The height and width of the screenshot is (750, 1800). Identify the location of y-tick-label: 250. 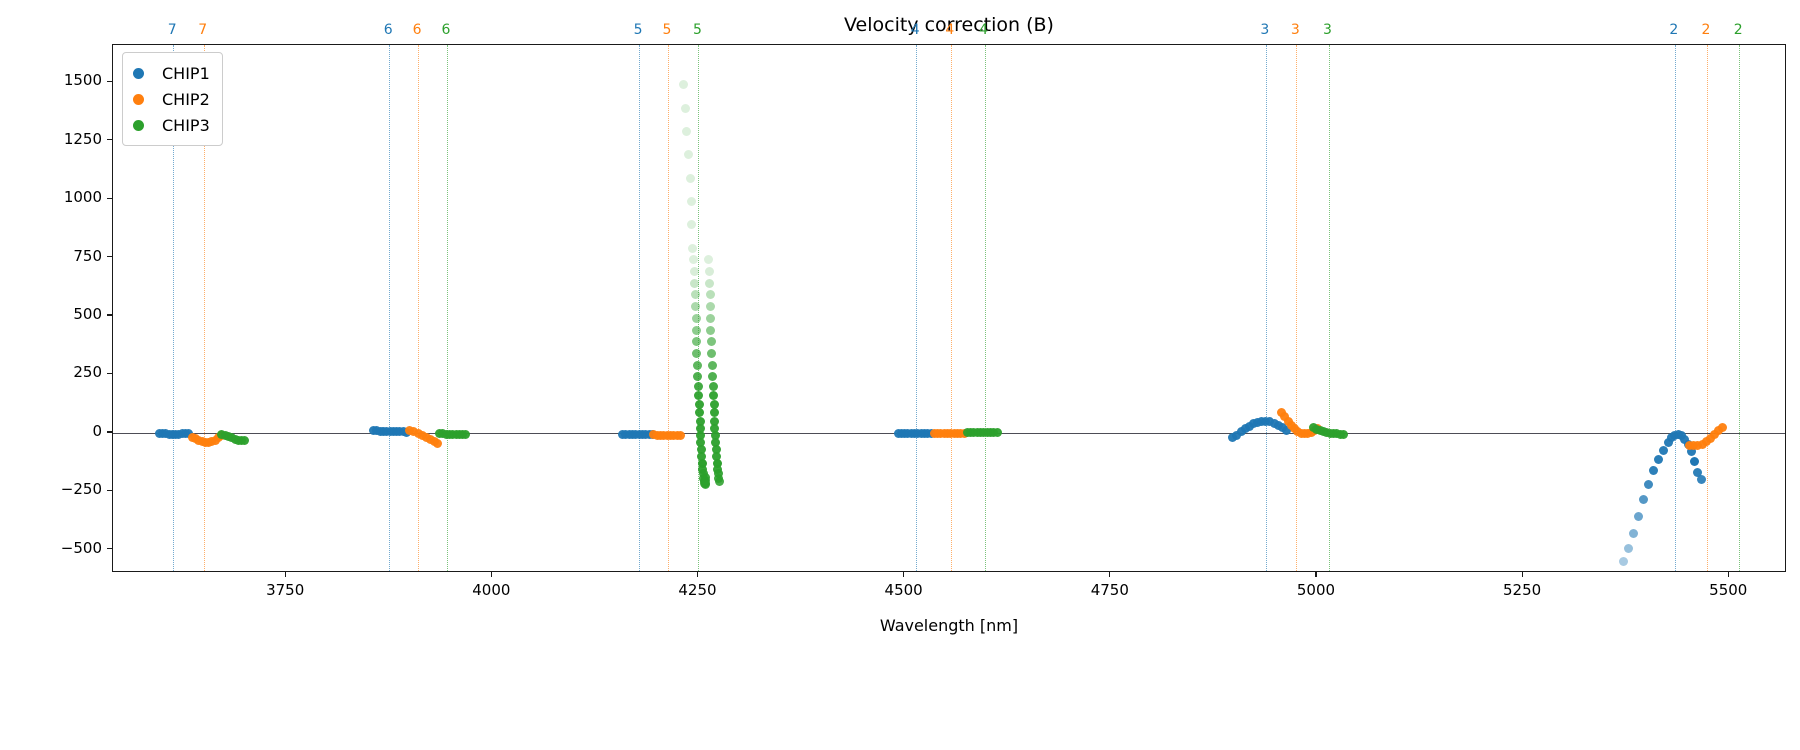
(87, 372).